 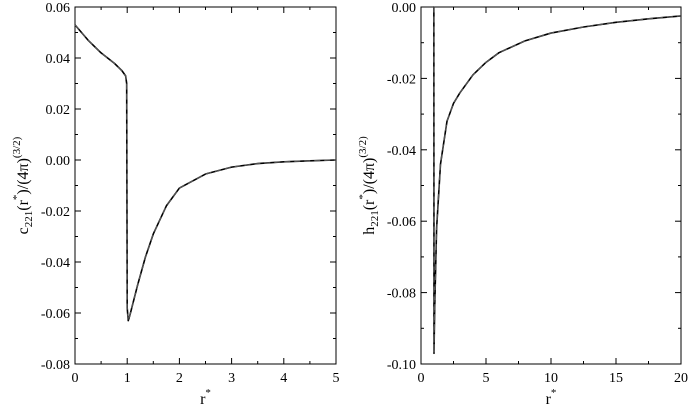 I want to click on y-tick-label: 0.04, so click(x=58, y=59).